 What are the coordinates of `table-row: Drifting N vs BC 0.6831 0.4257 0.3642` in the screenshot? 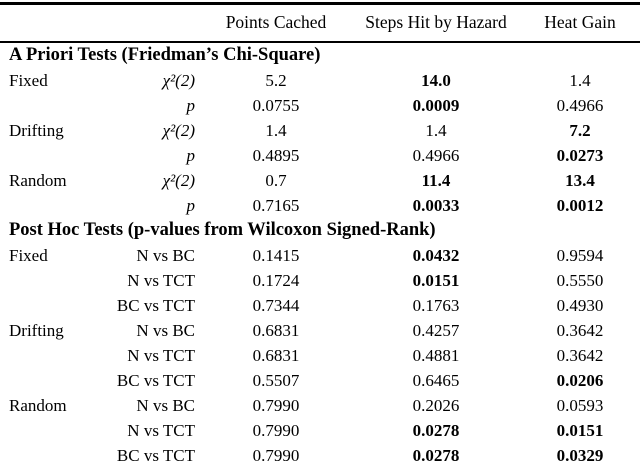 It's located at (320, 330).